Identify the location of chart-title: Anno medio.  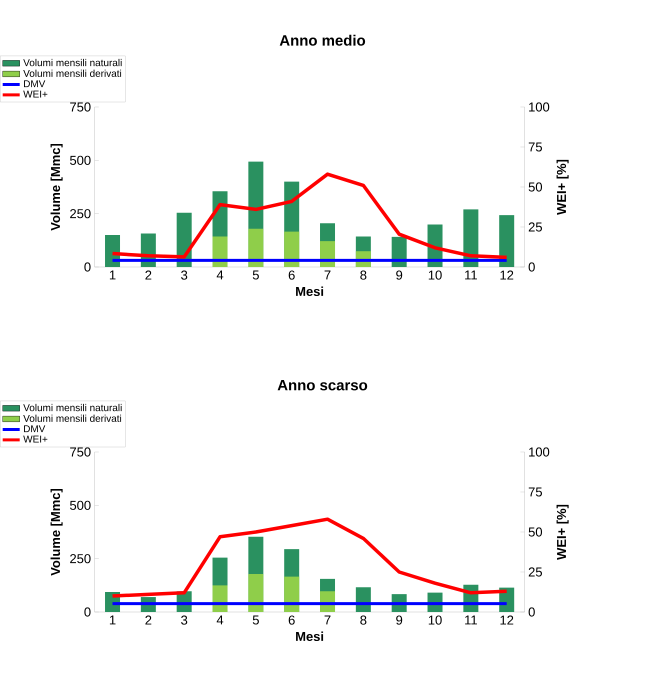
(323, 40).